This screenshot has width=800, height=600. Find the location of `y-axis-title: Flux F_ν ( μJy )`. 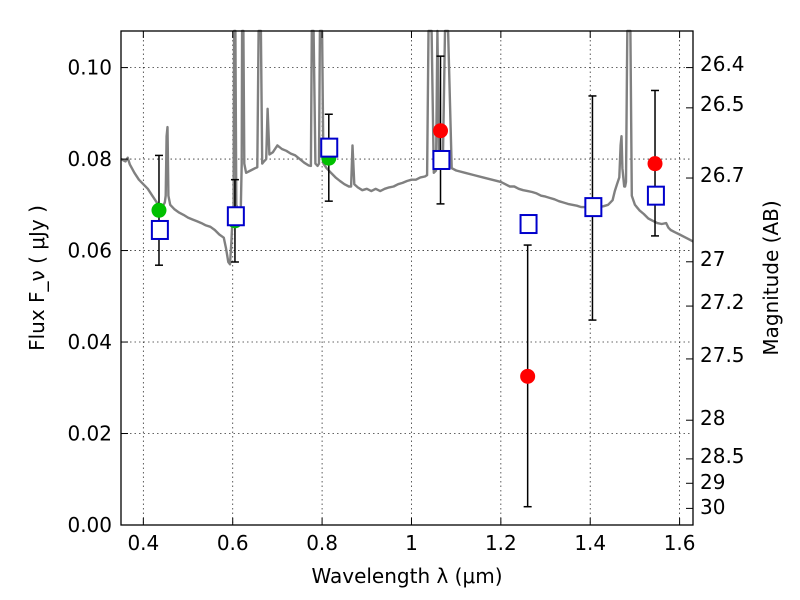

y-axis-title: Flux F_ν ( μJy ) is located at coordinates (37, 278).